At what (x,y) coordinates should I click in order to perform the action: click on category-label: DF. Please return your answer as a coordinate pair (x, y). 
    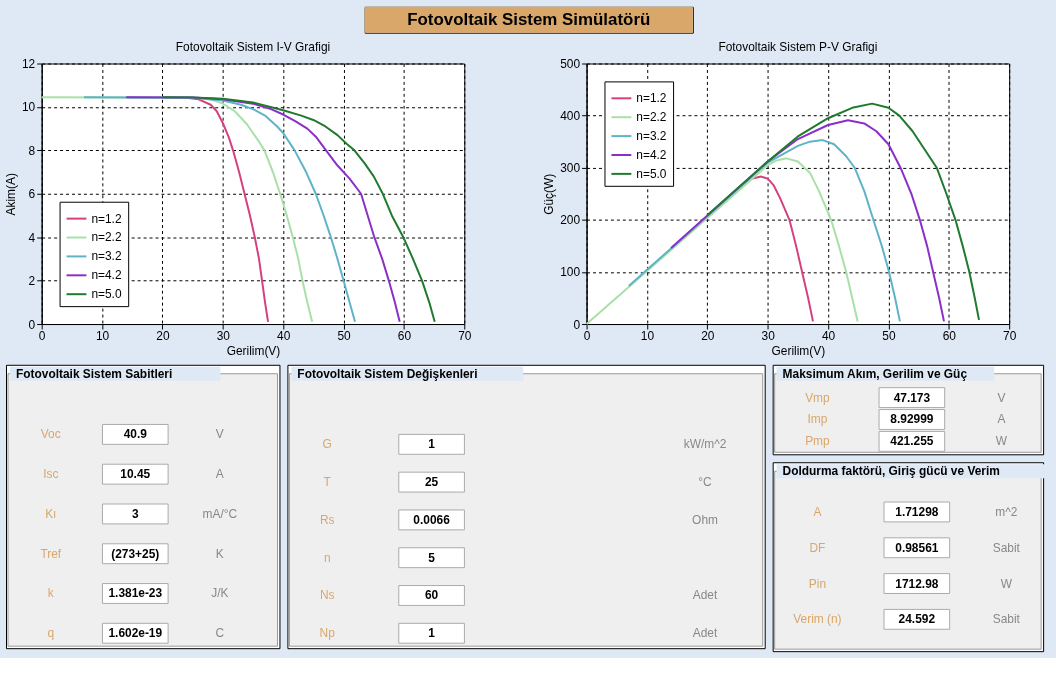
    Looking at the image, I should click on (817, 547).